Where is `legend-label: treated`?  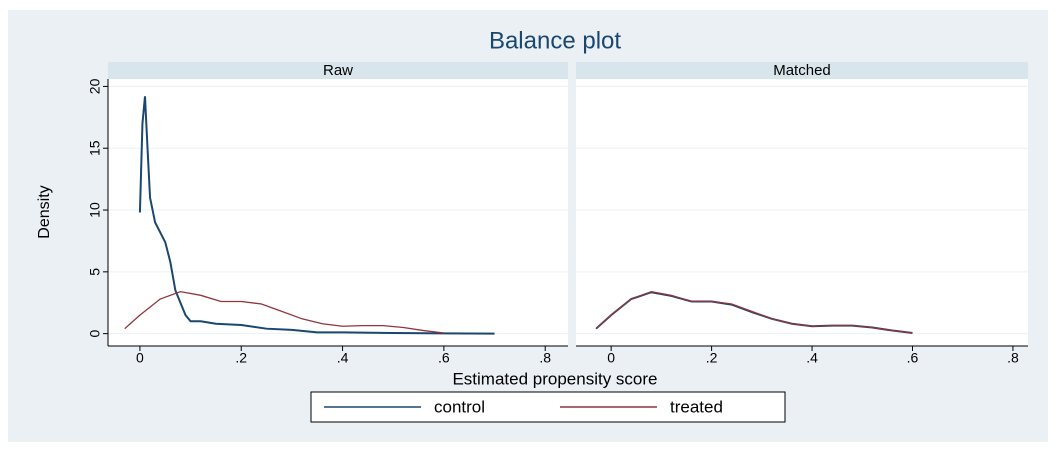 legend-label: treated is located at coordinates (696, 406).